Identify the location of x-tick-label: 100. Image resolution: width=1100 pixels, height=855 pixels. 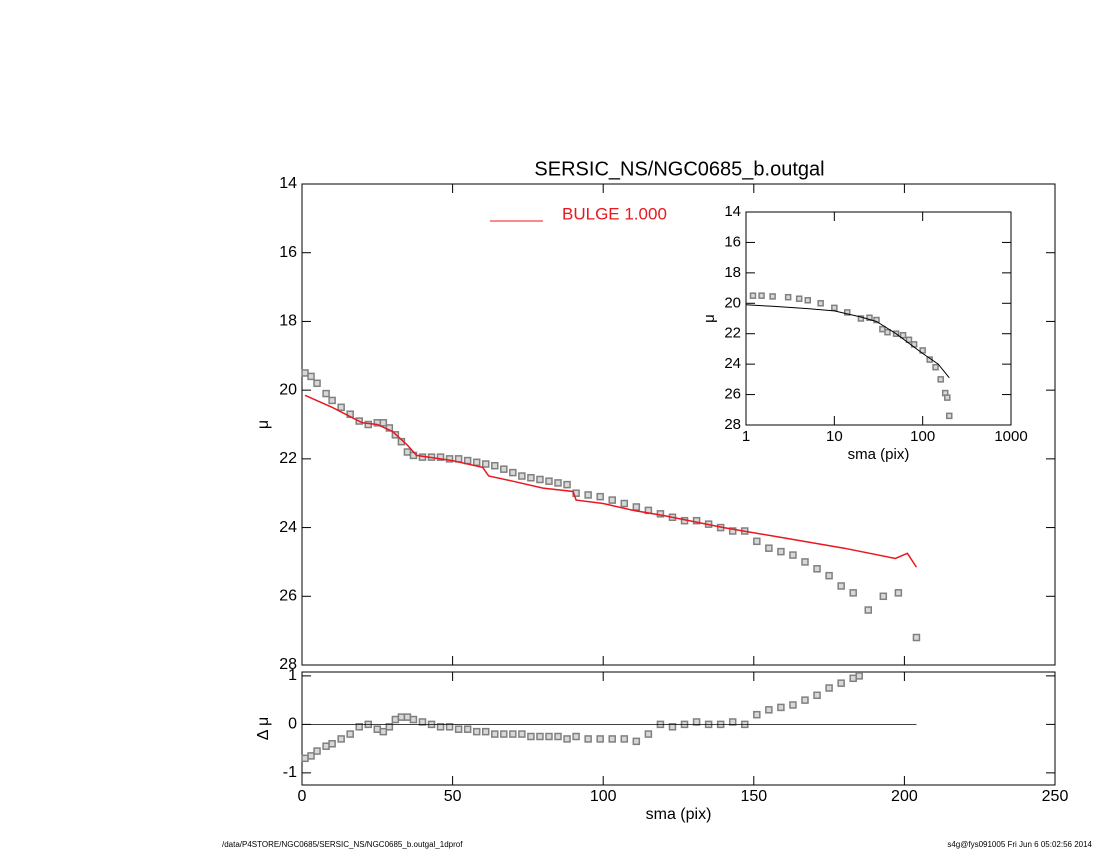
(603, 796).